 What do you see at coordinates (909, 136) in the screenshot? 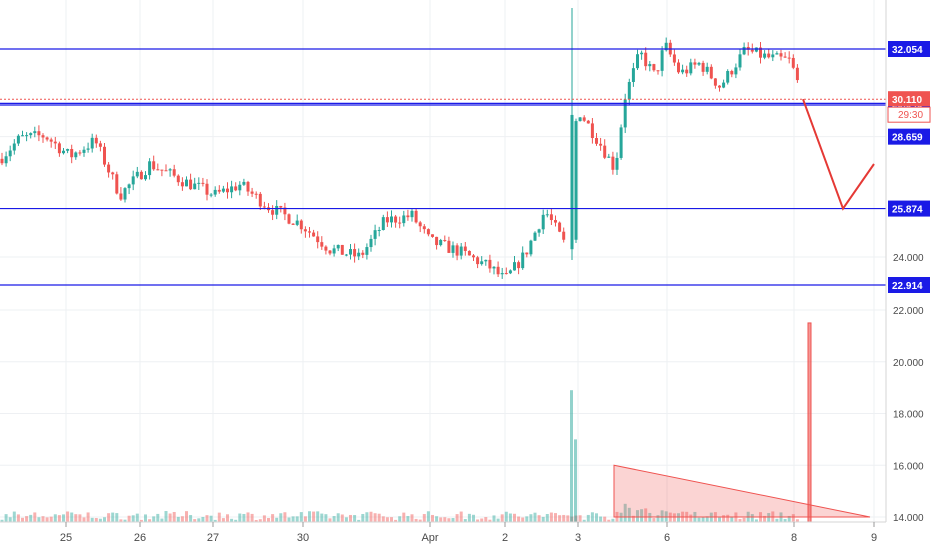
I see `level-price-tag` at bounding box center [909, 136].